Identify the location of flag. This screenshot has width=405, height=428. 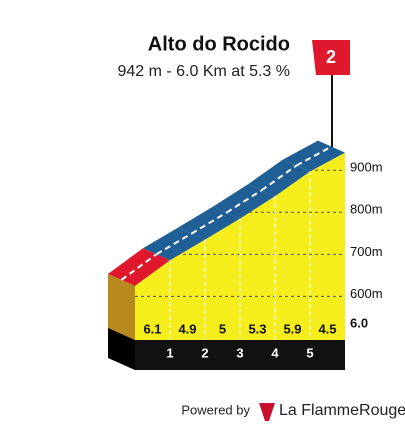
(331, 57).